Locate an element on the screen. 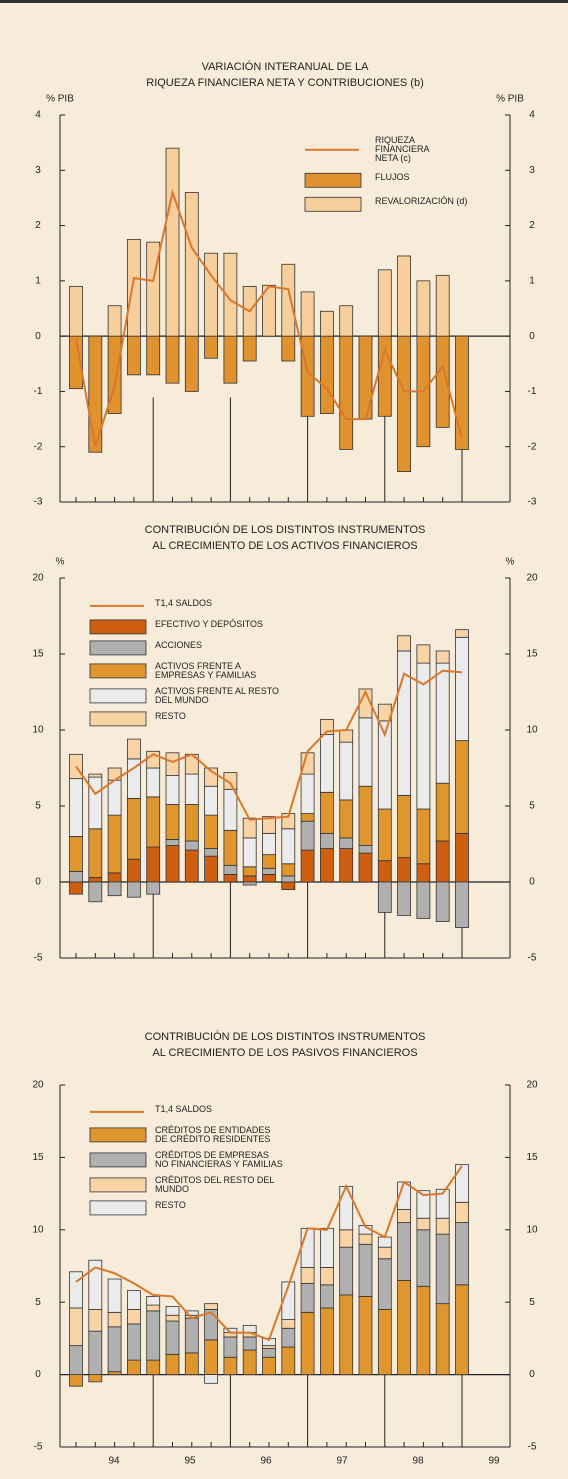 The image size is (568, 1479). y-tick-label: -3 is located at coordinates (38, 502).